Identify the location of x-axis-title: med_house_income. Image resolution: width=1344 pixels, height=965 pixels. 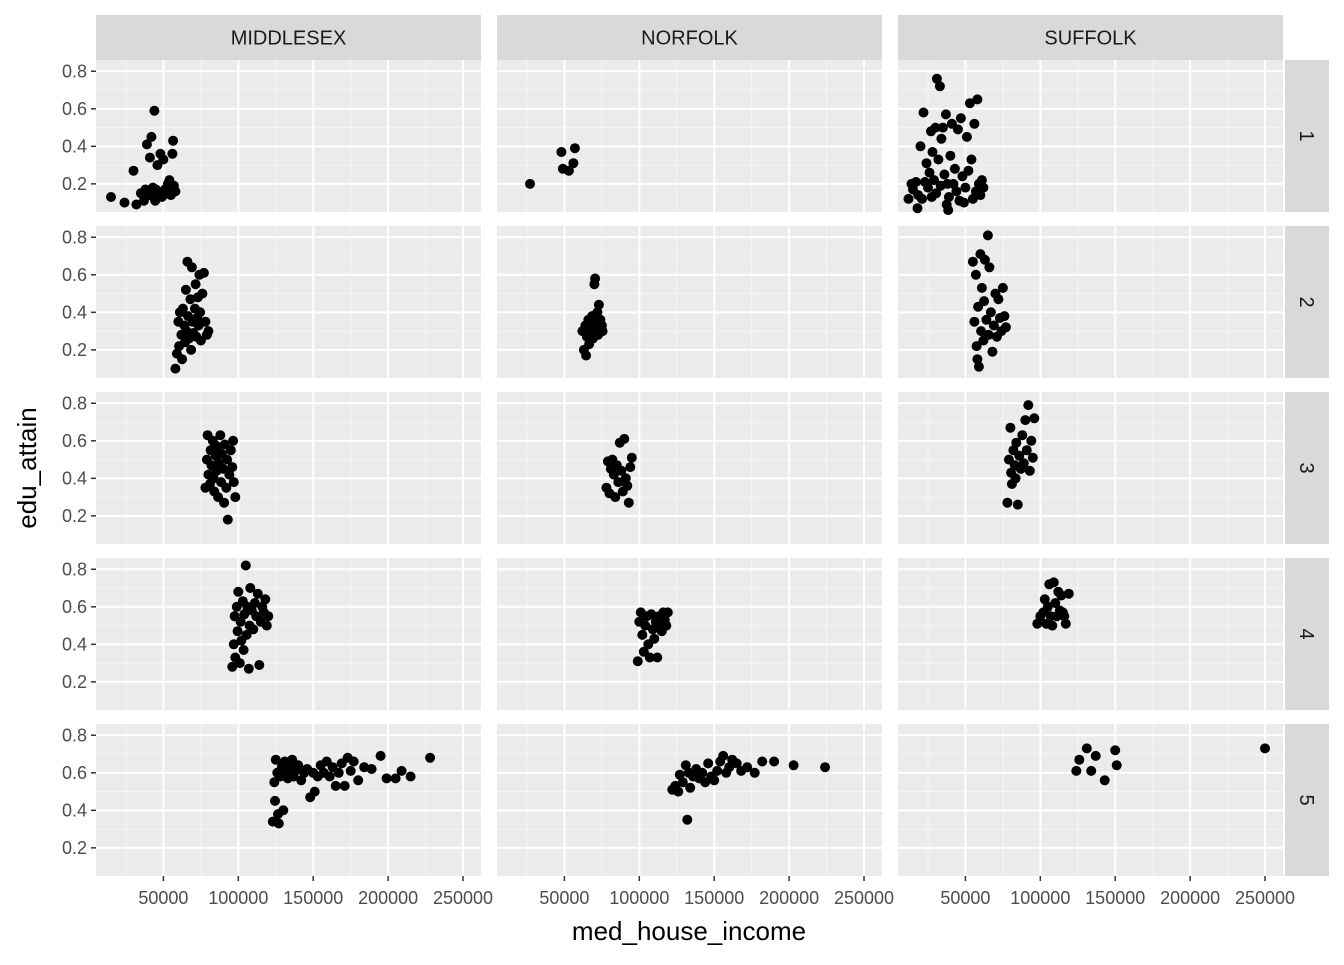
(689, 931).